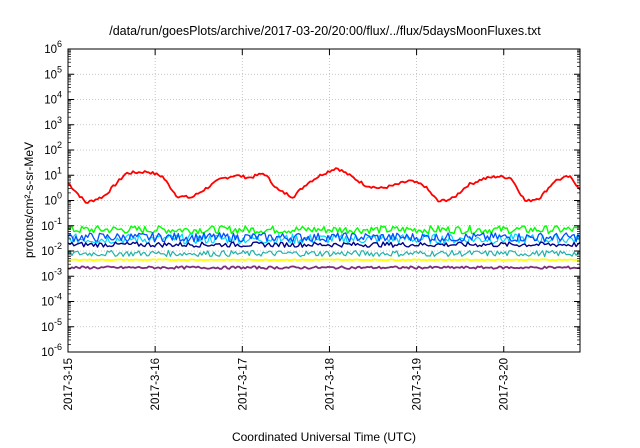  Describe the element at coordinates (51, 274) in the screenshot. I see `y-tick-label: 10⁻³` at that location.